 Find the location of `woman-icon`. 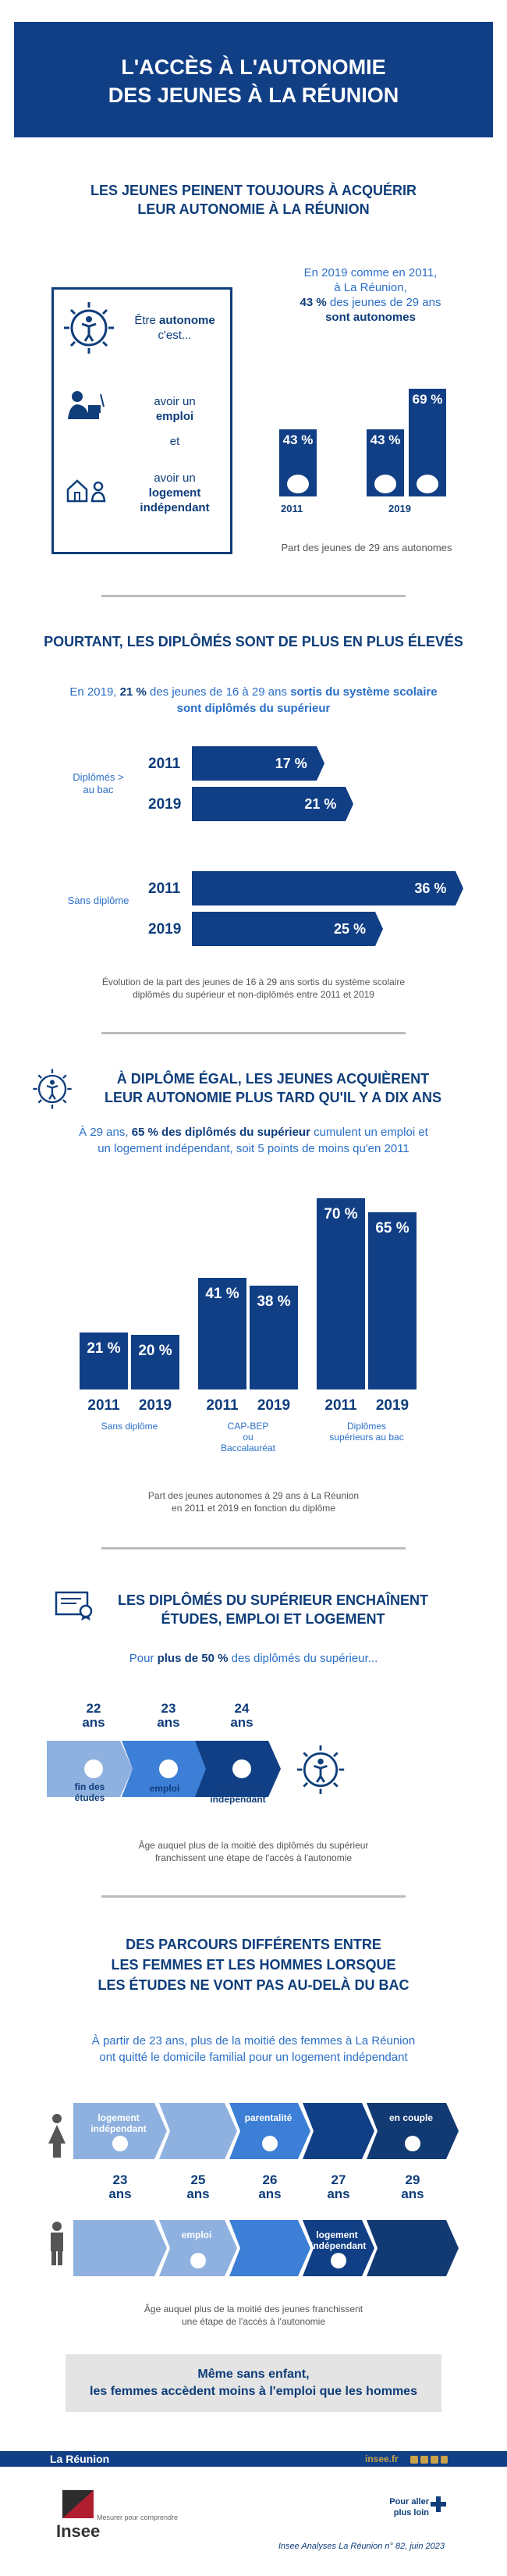

woman-icon is located at coordinates (57, 2137).